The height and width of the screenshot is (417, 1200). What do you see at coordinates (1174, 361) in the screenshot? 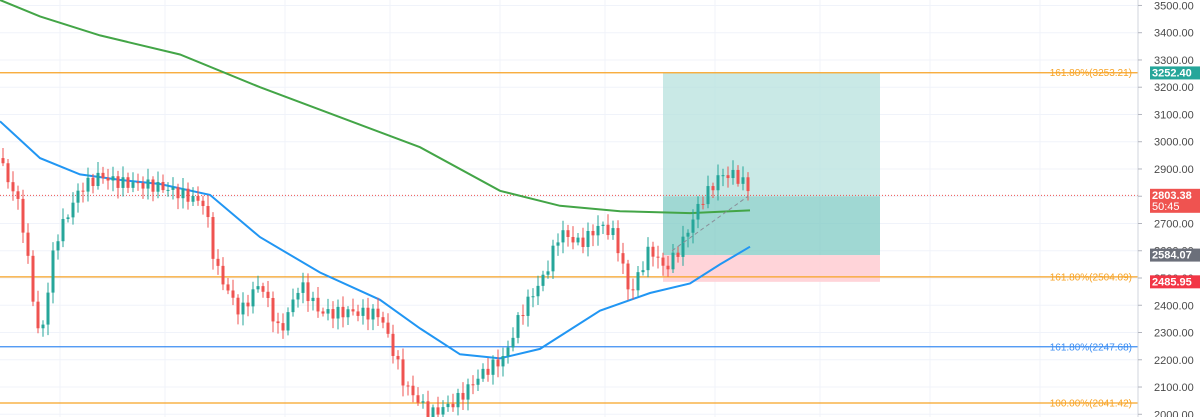
I see `axis-tick-label: 2200.00` at bounding box center [1174, 361].